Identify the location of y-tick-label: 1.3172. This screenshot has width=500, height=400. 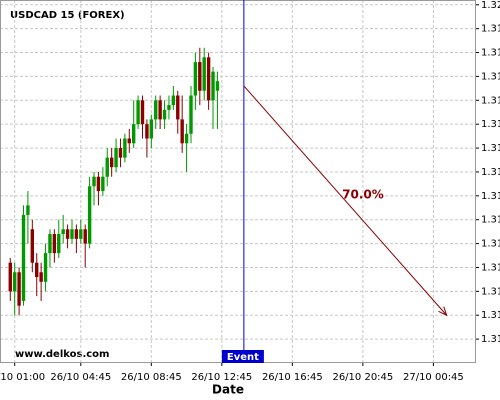
(490, 148).